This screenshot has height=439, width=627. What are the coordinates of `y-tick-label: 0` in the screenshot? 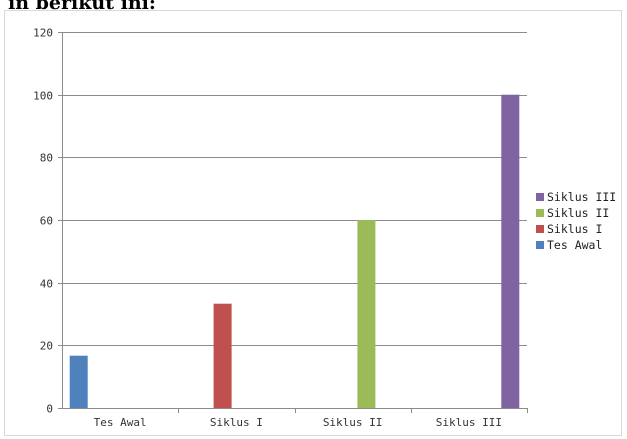 It's located at (49, 409).